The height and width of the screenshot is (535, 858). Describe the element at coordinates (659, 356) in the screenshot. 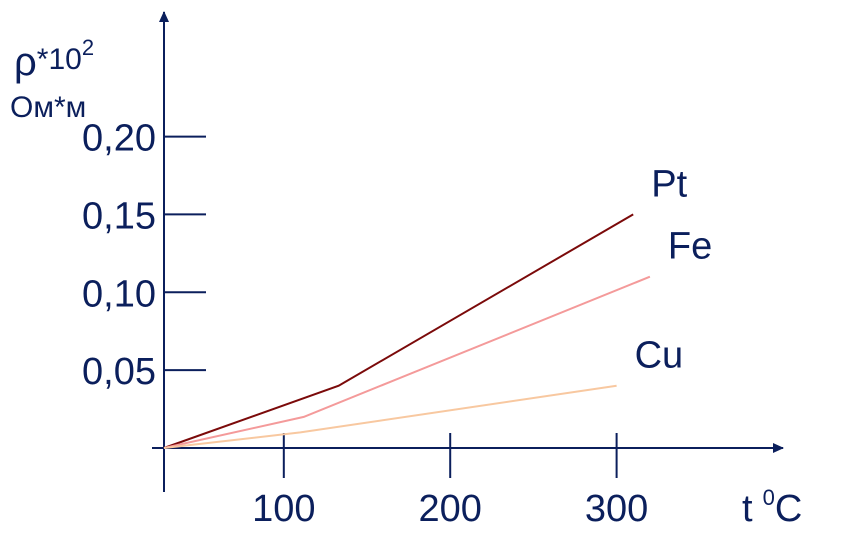

I see `series-label-cu: Cu` at that location.